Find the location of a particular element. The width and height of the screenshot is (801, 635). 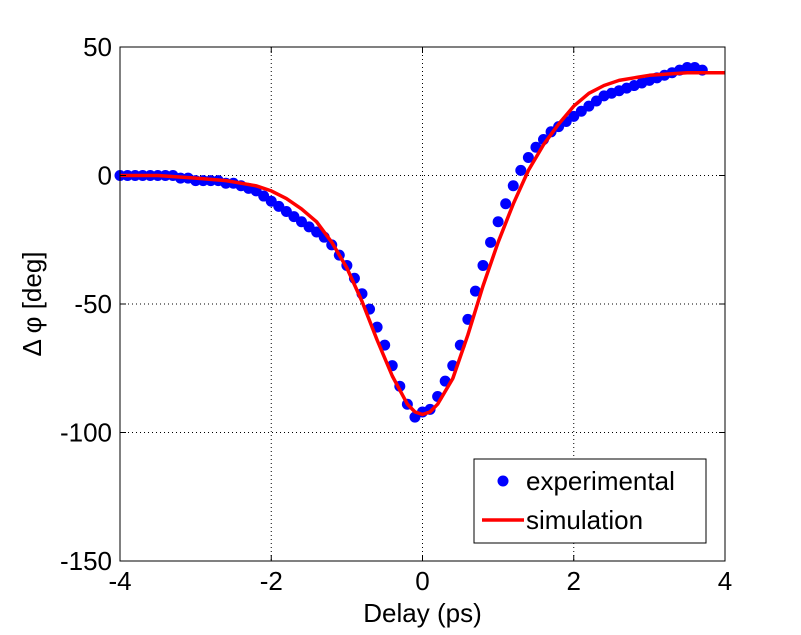

x-tick-label: 4 is located at coordinates (725, 581).